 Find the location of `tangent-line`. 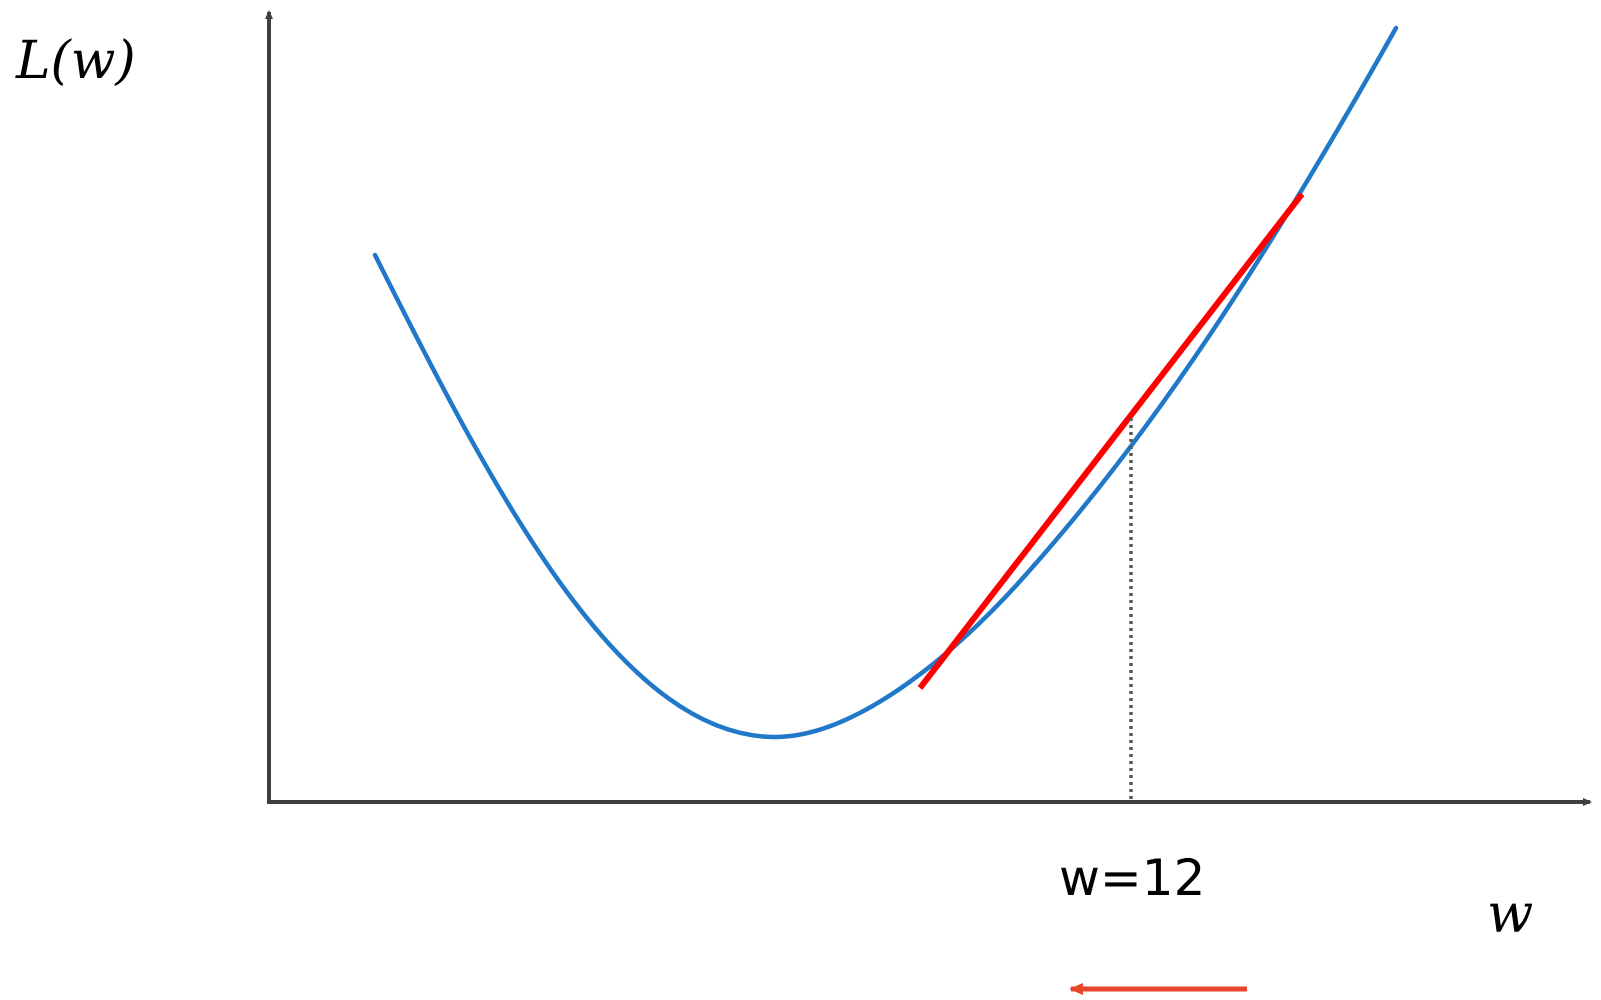

tangent-line is located at coordinates (1111, 441).